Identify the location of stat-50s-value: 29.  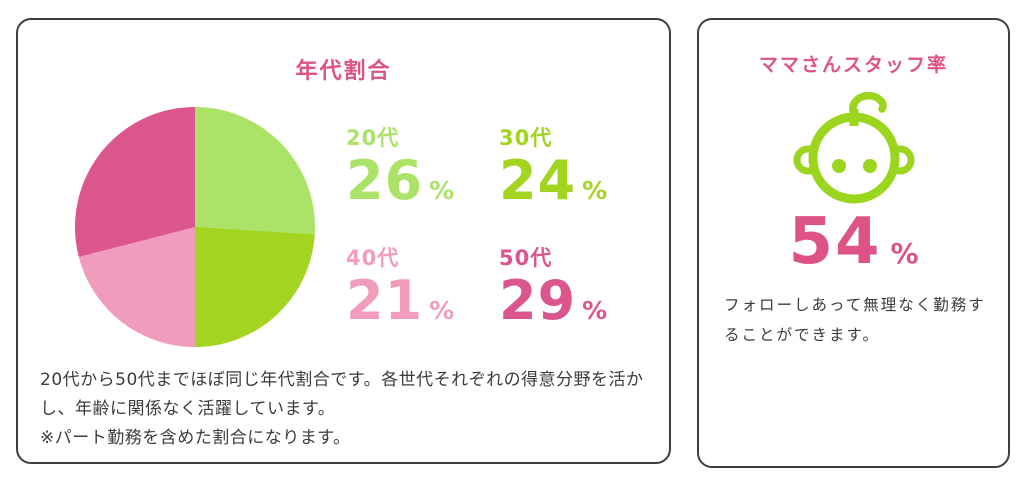
(538, 300).